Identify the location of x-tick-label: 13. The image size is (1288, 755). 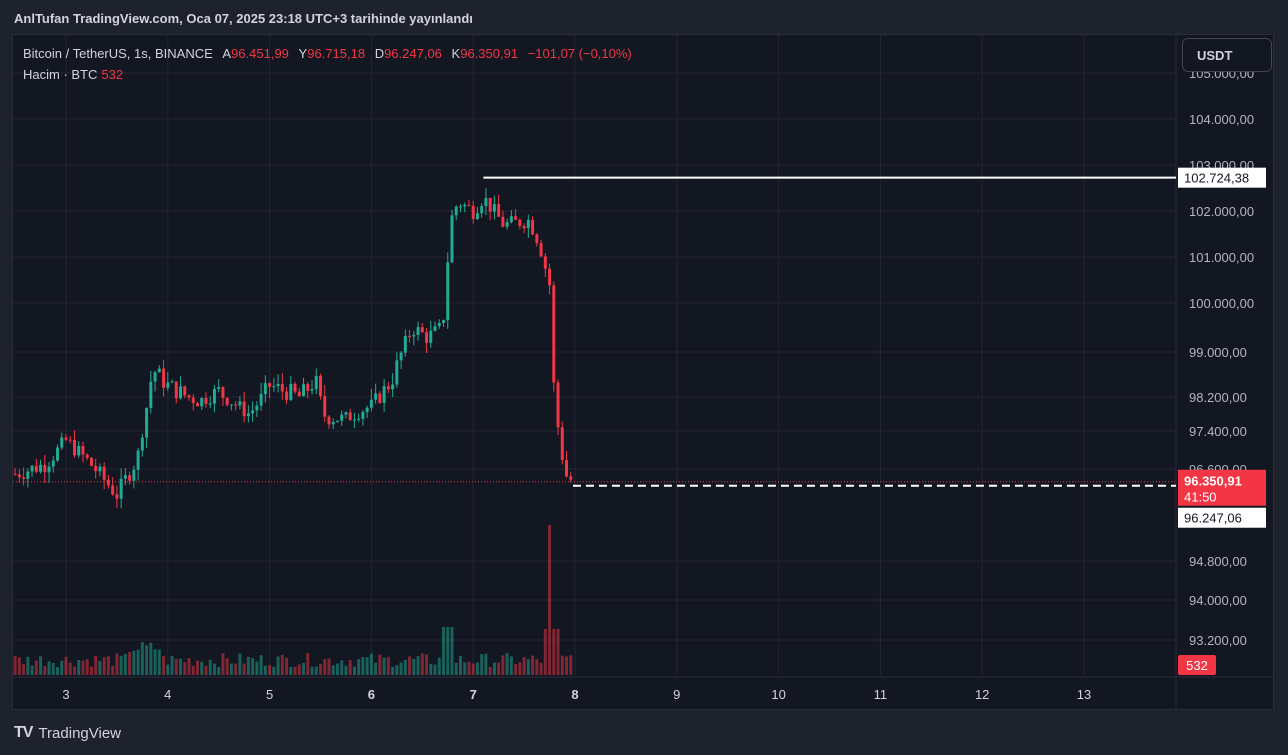
(1084, 694).